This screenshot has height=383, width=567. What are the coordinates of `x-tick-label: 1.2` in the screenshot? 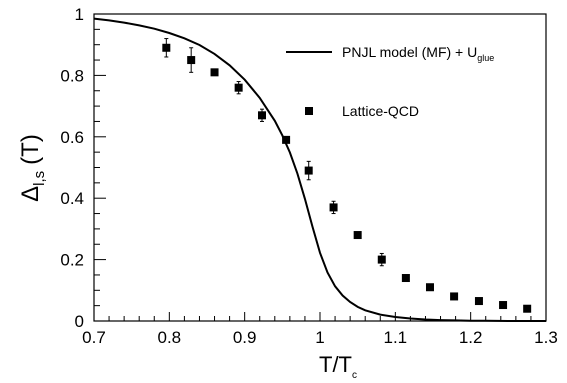 It's located at (471, 337).